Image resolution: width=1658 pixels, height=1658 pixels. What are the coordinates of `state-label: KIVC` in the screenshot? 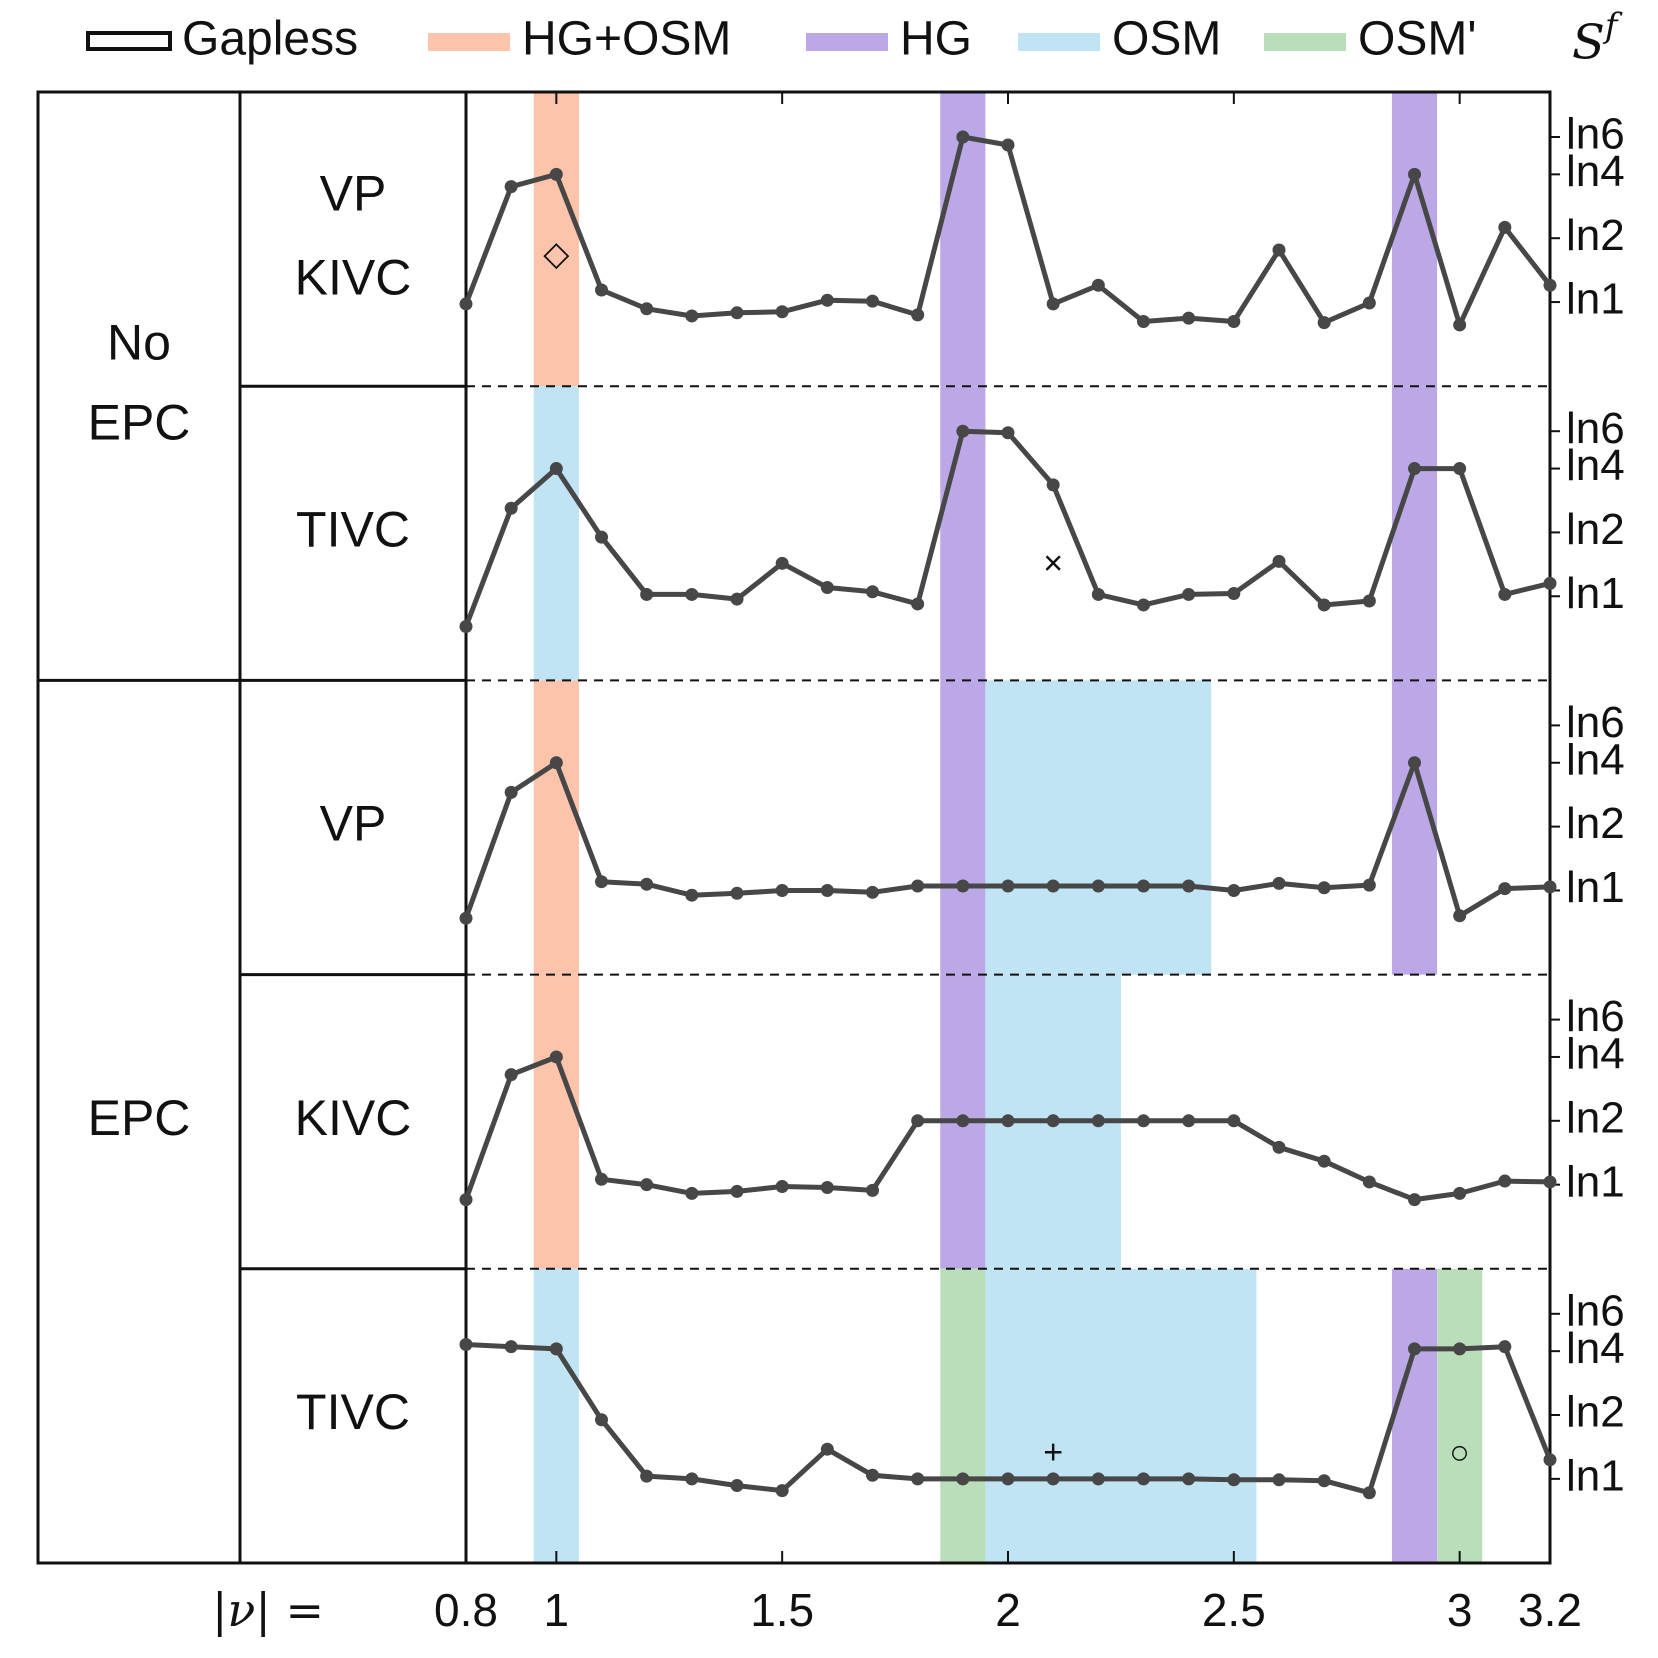 It's located at (353, 277).